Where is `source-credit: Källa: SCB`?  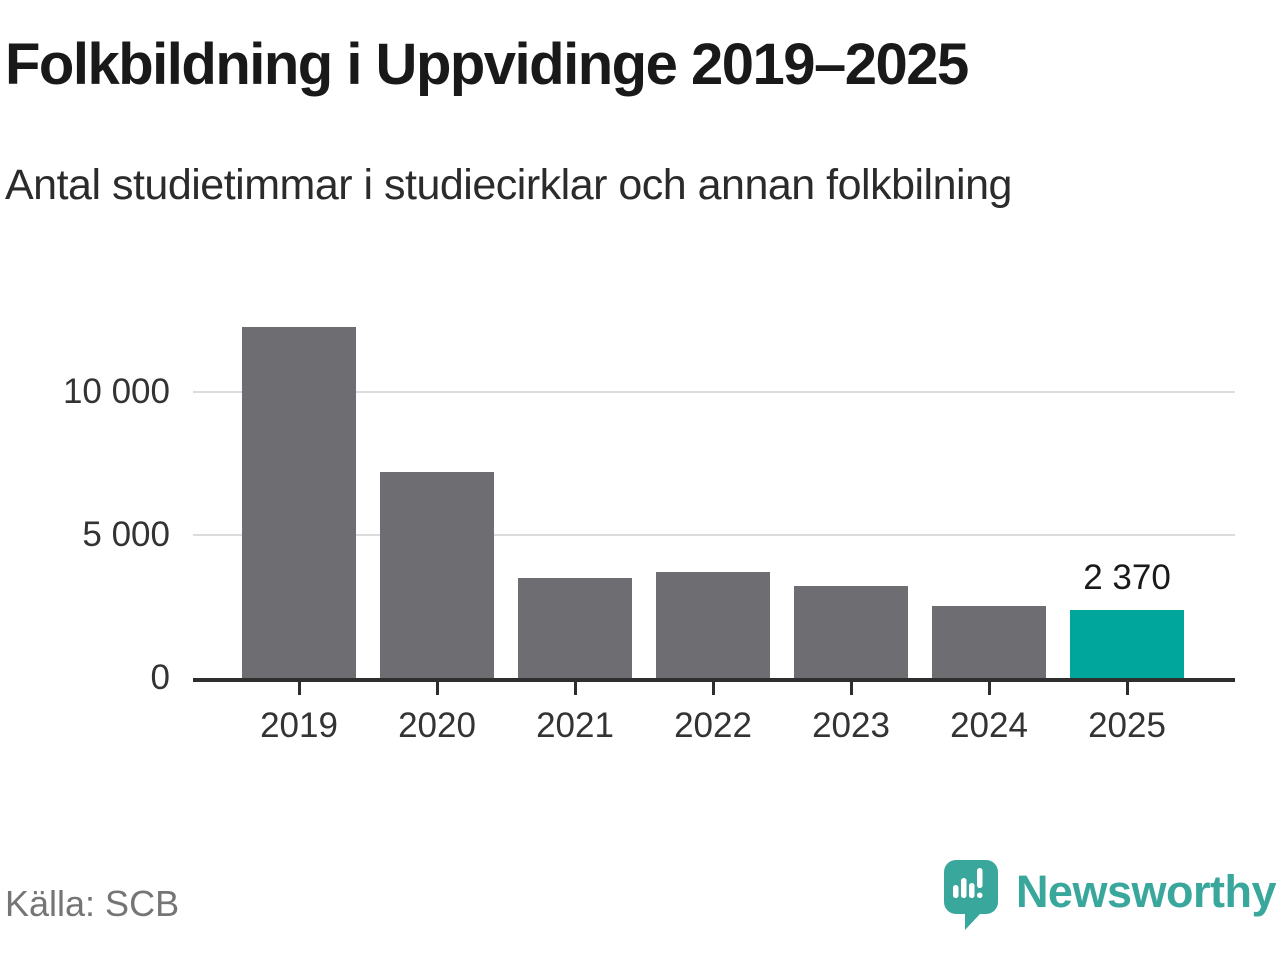 source-credit: Källa: SCB is located at coordinates (92, 903).